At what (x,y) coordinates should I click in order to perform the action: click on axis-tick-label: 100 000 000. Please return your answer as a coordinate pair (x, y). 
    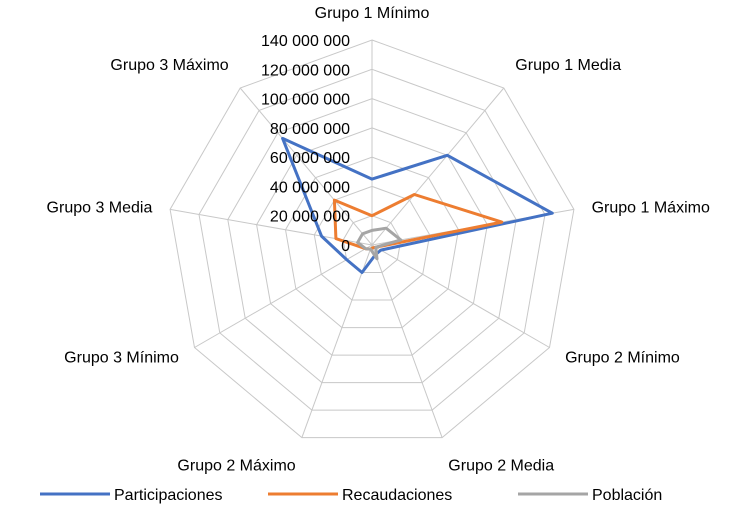
    Looking at the image, I should click on (305, 100).